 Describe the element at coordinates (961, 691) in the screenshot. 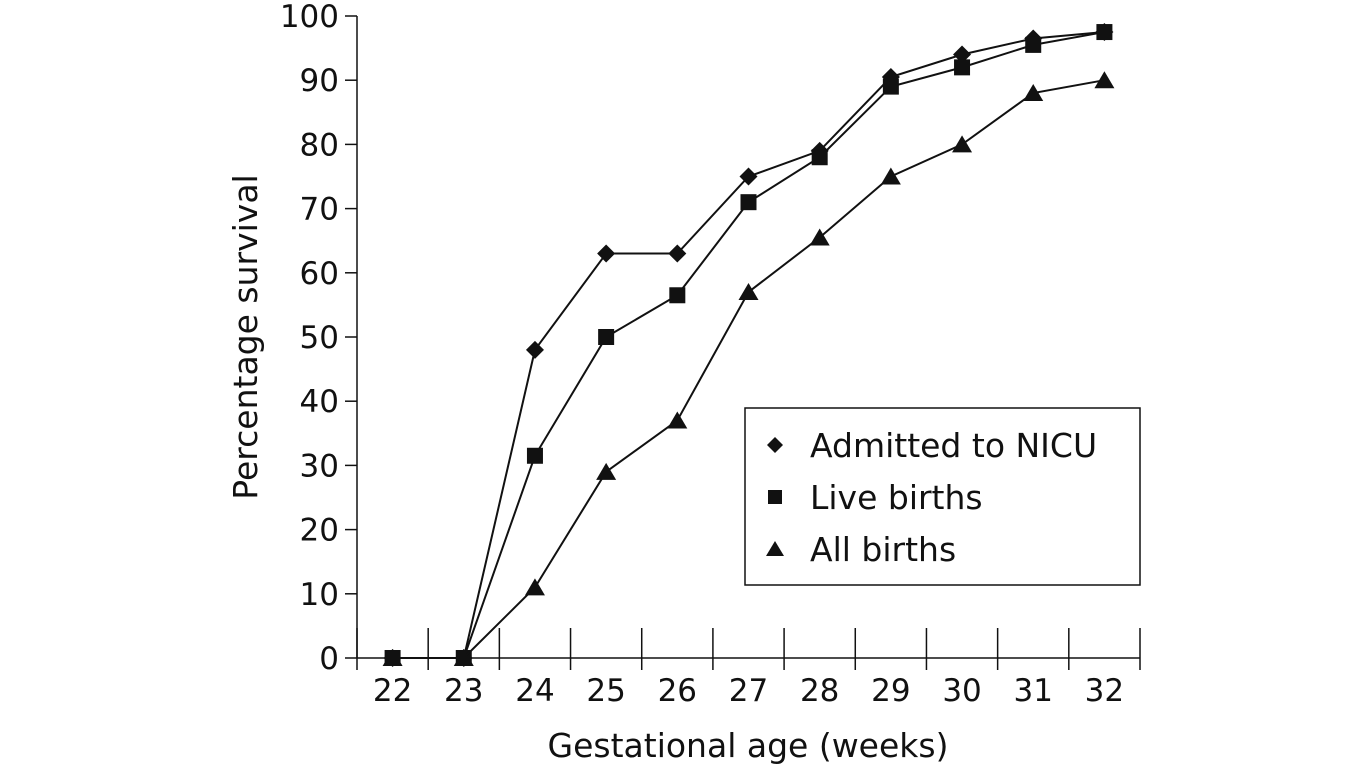

I see `x-tick-label: 30` at that location.